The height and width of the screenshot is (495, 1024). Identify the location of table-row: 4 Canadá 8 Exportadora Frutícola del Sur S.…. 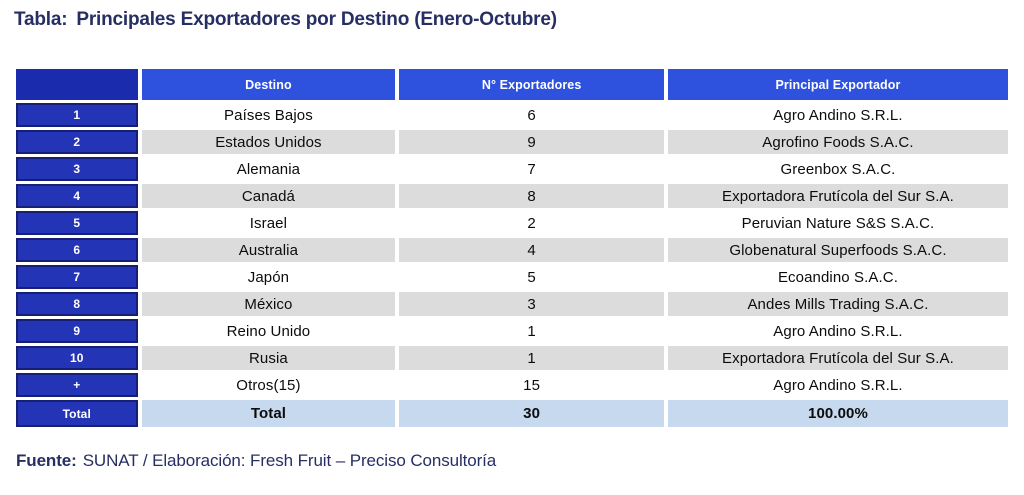
(512, 196).